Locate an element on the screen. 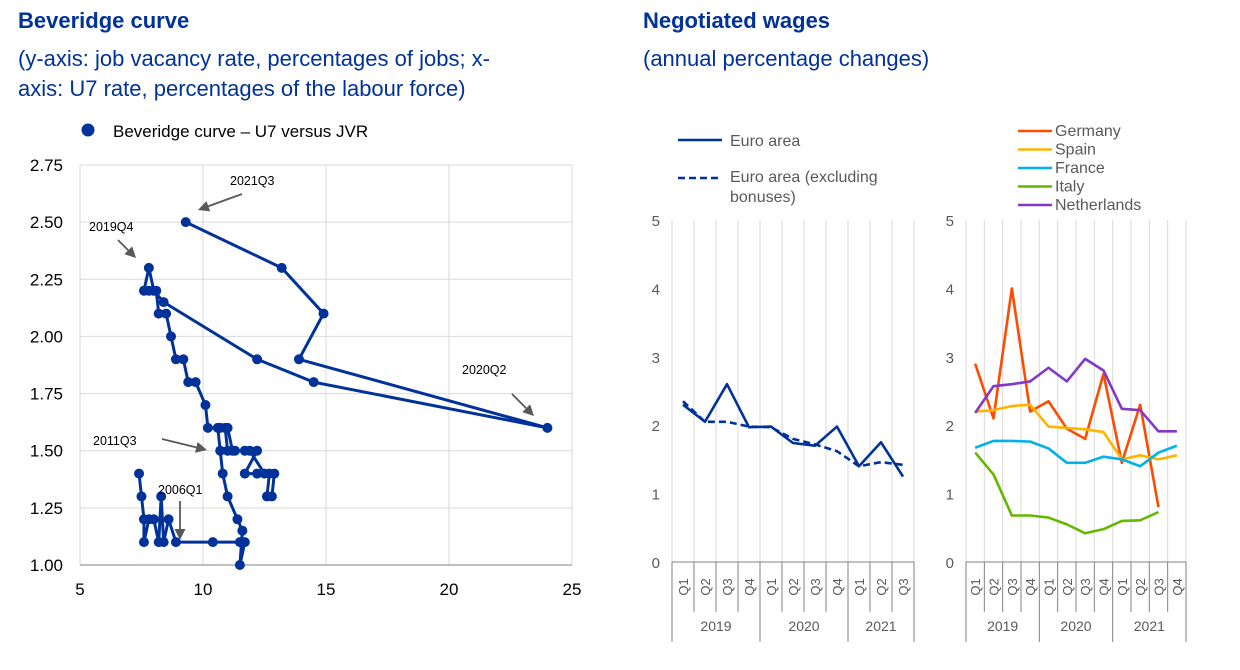  legend-label-germany: Germany is located at coordinates (1088, 131).